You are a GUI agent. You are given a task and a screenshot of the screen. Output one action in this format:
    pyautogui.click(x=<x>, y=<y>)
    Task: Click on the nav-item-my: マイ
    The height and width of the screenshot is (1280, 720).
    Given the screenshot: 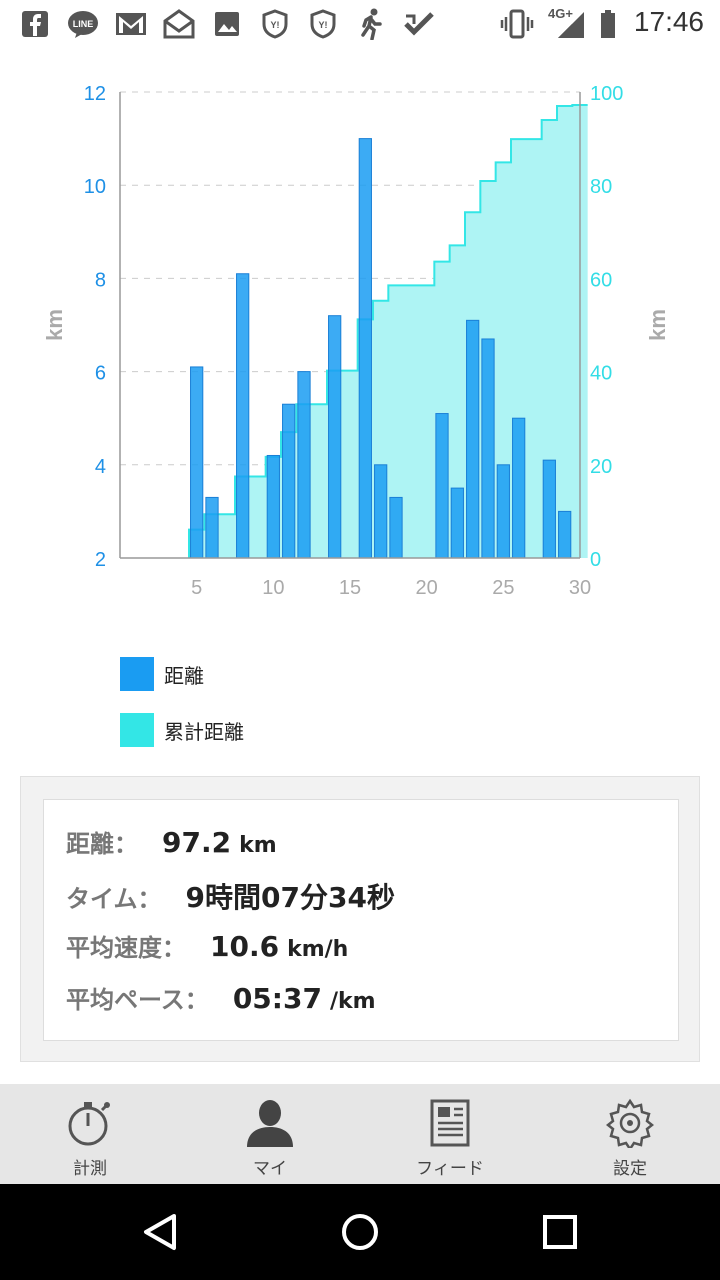 What is the action you would take?
    pyautogui.click(x=270, y=1134)
    